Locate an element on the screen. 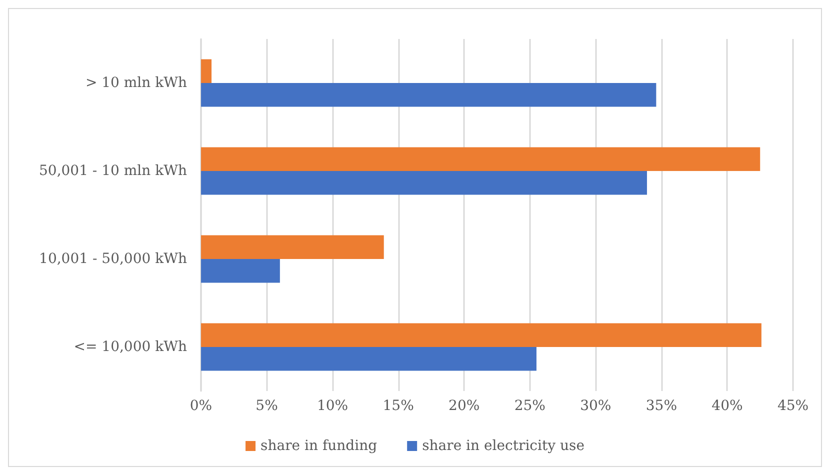 This screenshot has width=830, height=475. x-tick-label: 30% is located at coordinates (596, 406).